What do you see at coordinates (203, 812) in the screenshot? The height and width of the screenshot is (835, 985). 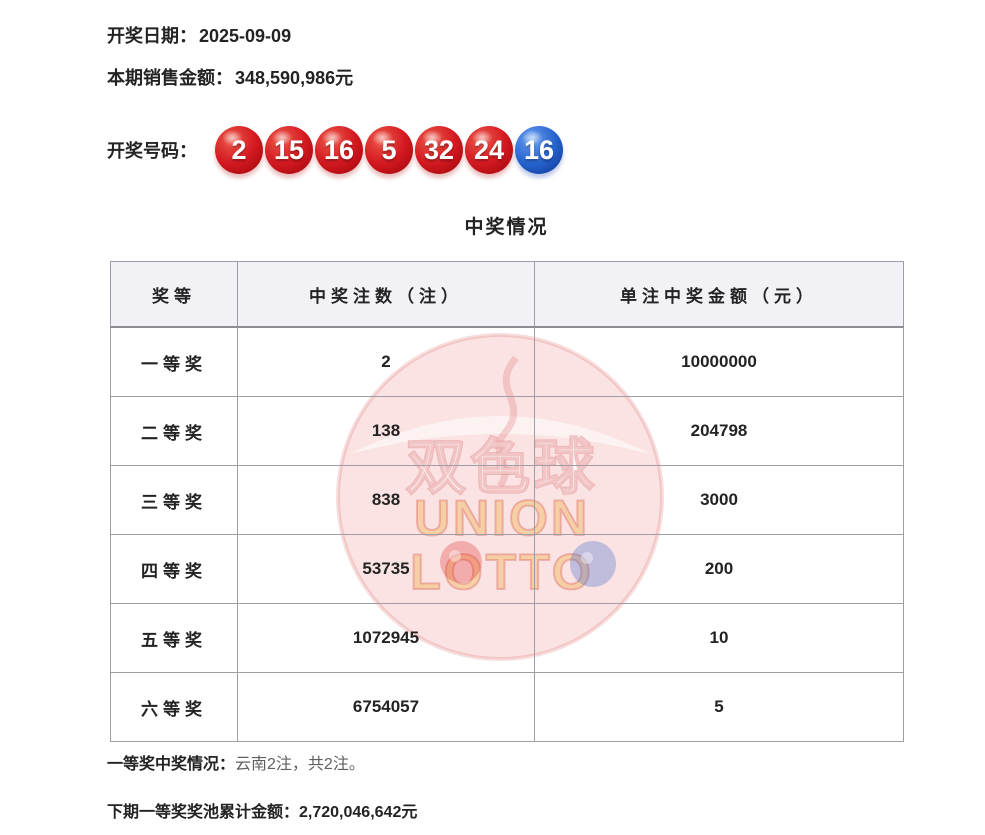 I see `jackpot-label: 下期一等奖奖池累计金额：` at bounding box center [203, 812].